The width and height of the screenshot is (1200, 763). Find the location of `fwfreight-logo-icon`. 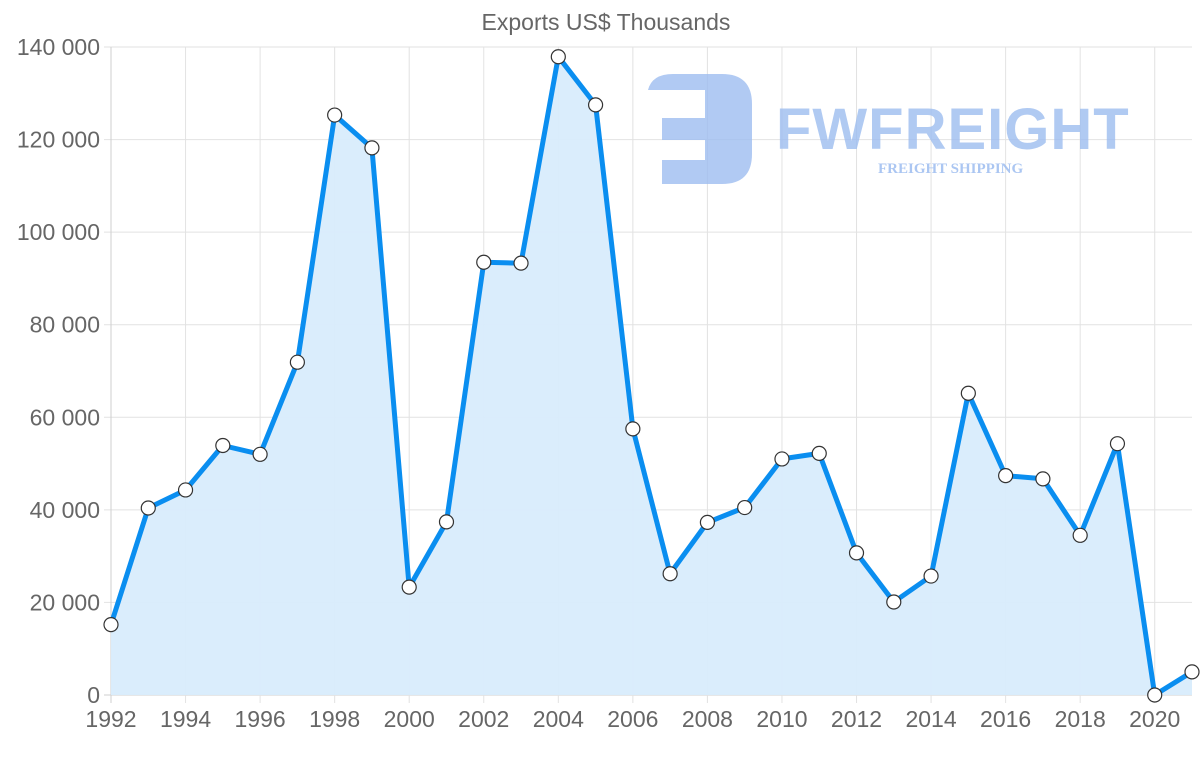

fwfreight-logo-icon is located at coordinates (700, 129).